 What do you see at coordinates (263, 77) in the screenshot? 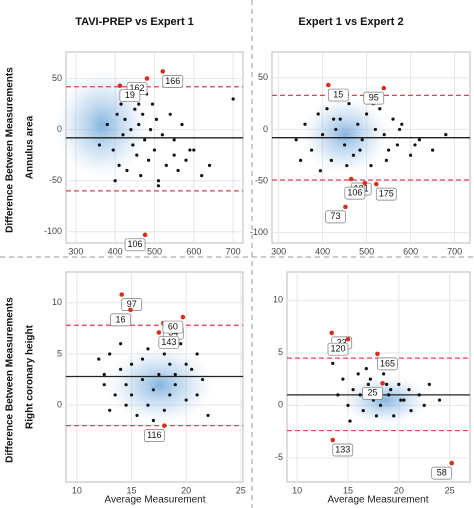
I see `y-tick-label: 50` at bounding box center [263, 77].